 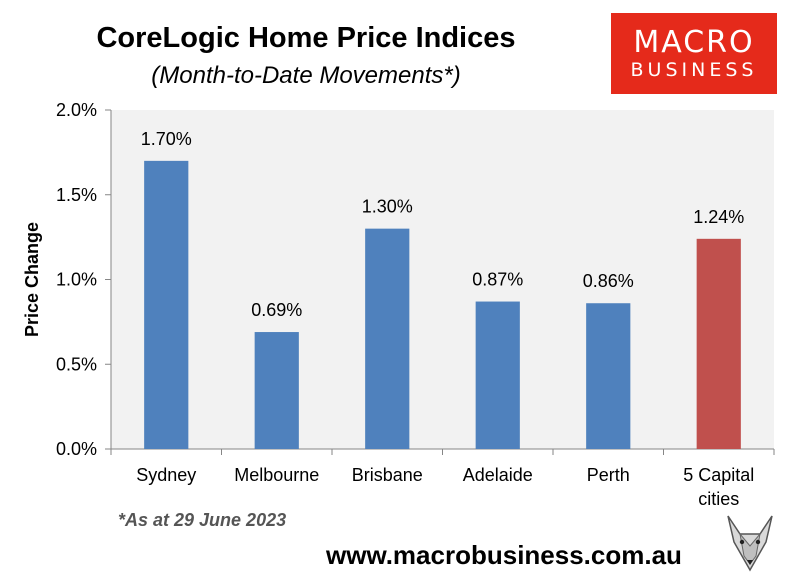 What do you see at coordinates (202, 520) in the screenshot?
I see `footnote: *As at 29 June 2023` at bounding box center [202, 520].